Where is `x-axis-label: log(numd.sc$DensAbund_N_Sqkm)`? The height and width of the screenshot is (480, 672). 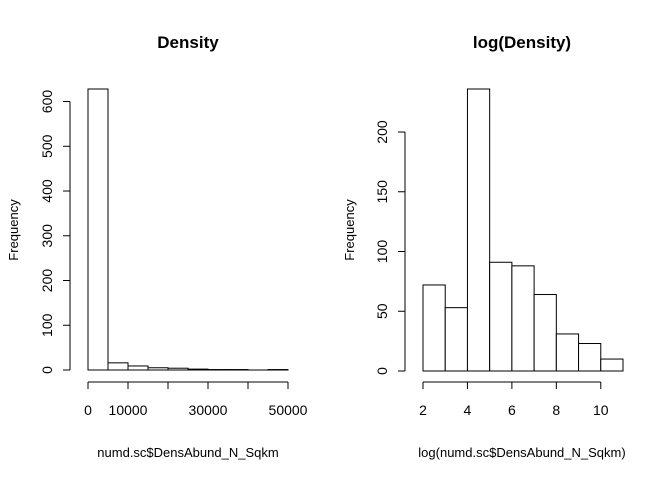 x-axis-label: log(numd.sc$DensAbund_N_Sqkm) is located at coordinates (521, 452).